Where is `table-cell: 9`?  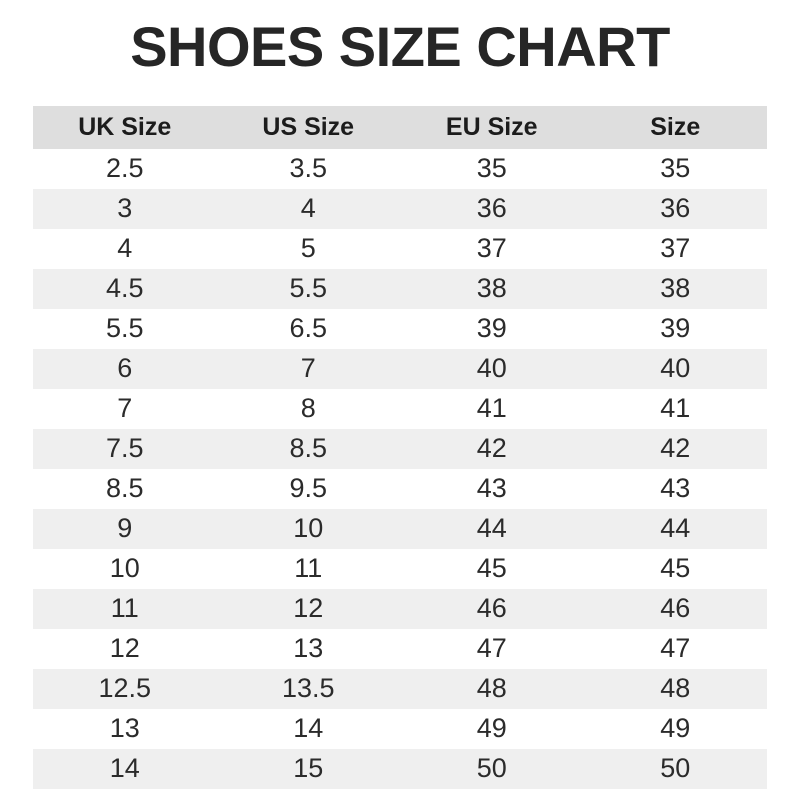 table-cell: 9 is located at coordinates (125, 528).